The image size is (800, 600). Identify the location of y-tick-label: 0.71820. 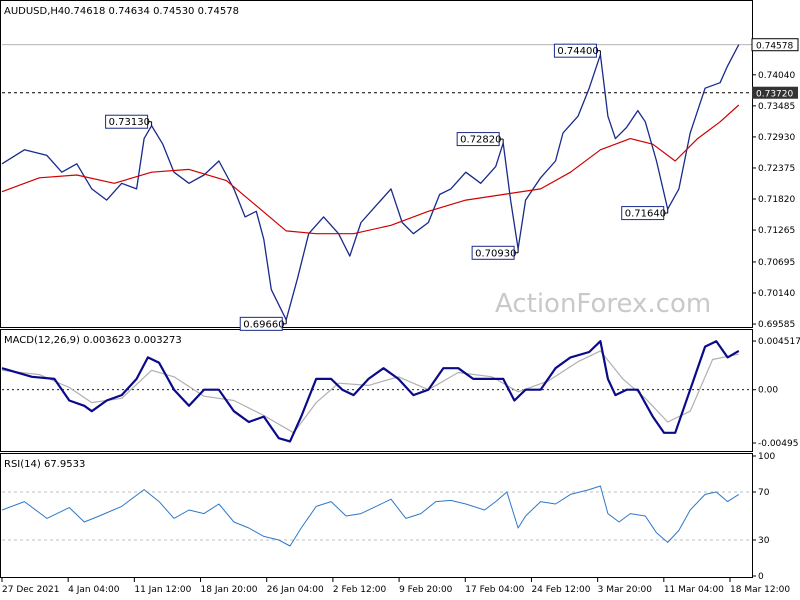
(776, 200).